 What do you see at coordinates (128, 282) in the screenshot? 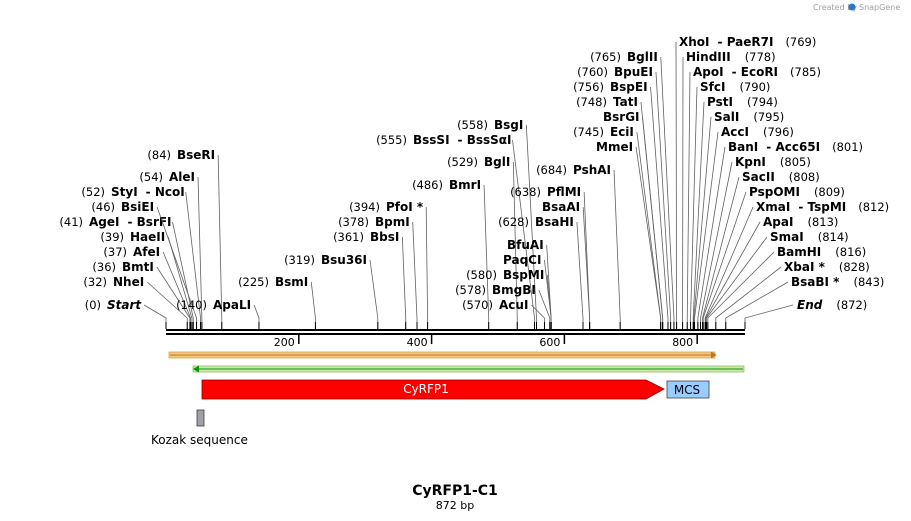
I see `site-name-nhei: NheI` at bounding box center [128, 282].